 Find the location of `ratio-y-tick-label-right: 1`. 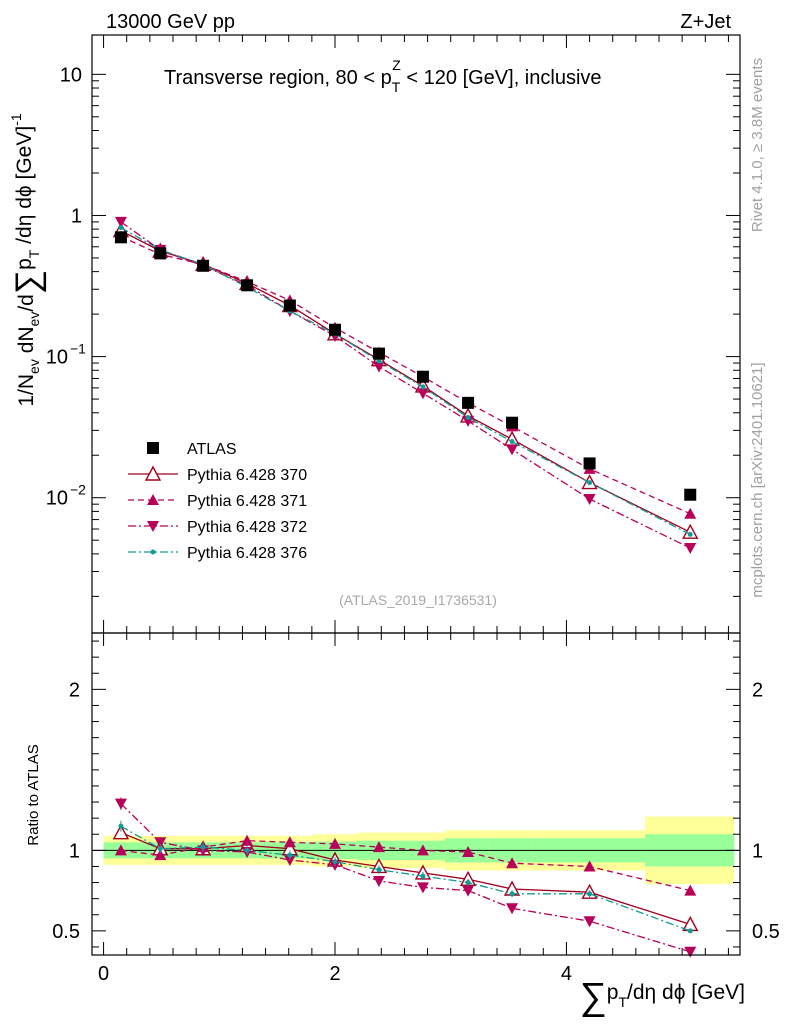

ratio-y-tick-label-right: 1 is located at coordinates (757, 851).